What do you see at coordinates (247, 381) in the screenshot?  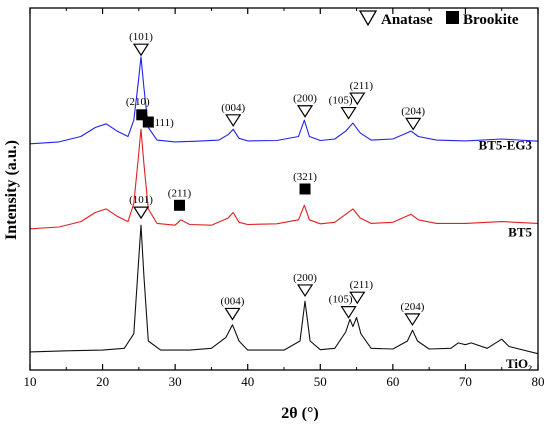 I see `x-tick-label-40: 40` at bounding box center [247, 381].